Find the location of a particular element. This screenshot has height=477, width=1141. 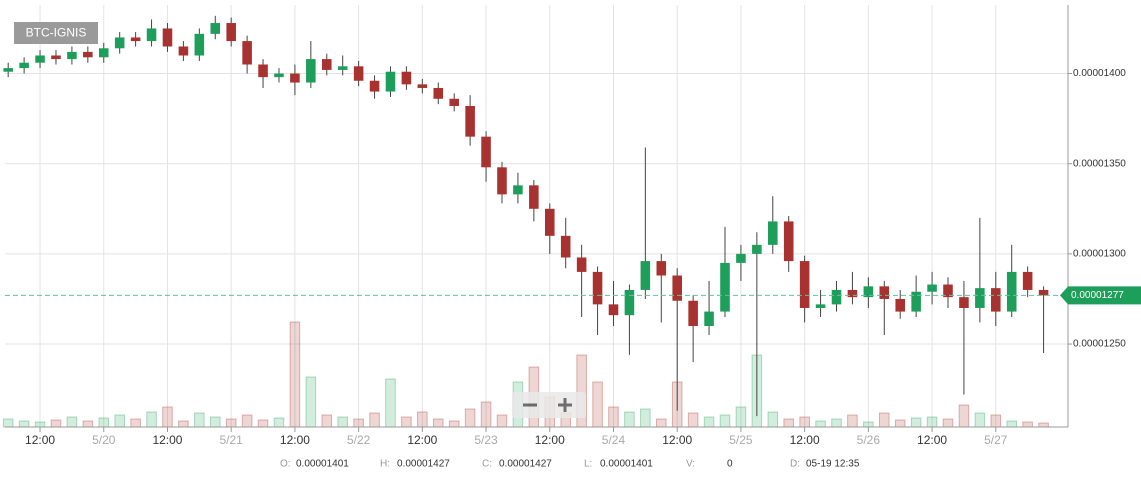

readout-value: 0.00001401 is located at coordinates (322, 464).